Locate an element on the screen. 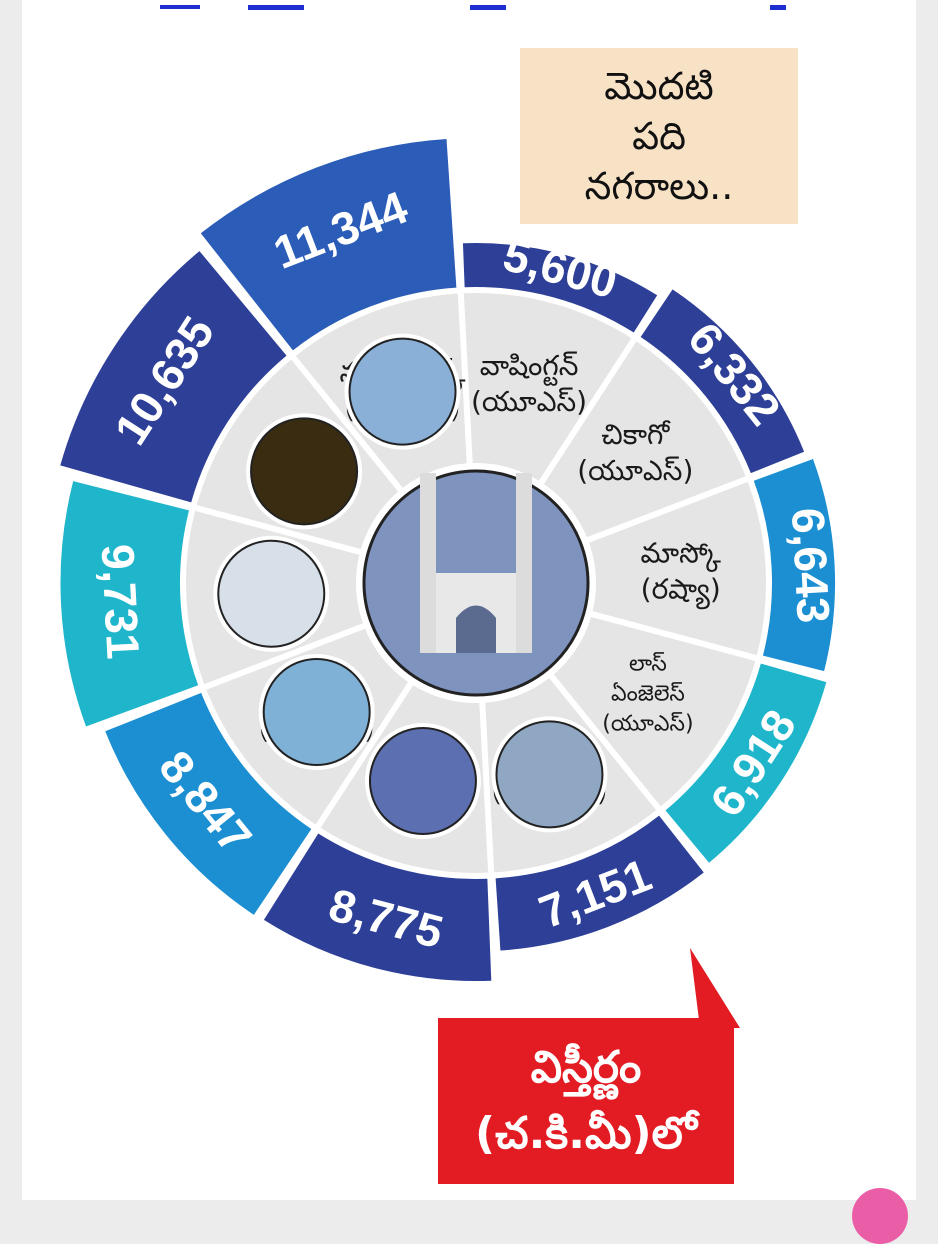 This screenshot has width=938, height=1244. title-box: మొదటి పది నగరాలు.. is located at coordinates (659, 136).